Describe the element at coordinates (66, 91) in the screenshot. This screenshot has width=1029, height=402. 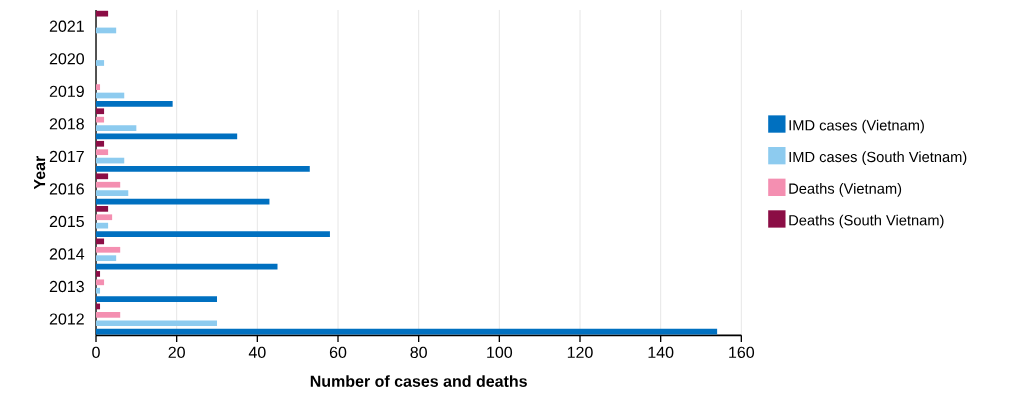
I see `y-tick-label: 2019` at that location.